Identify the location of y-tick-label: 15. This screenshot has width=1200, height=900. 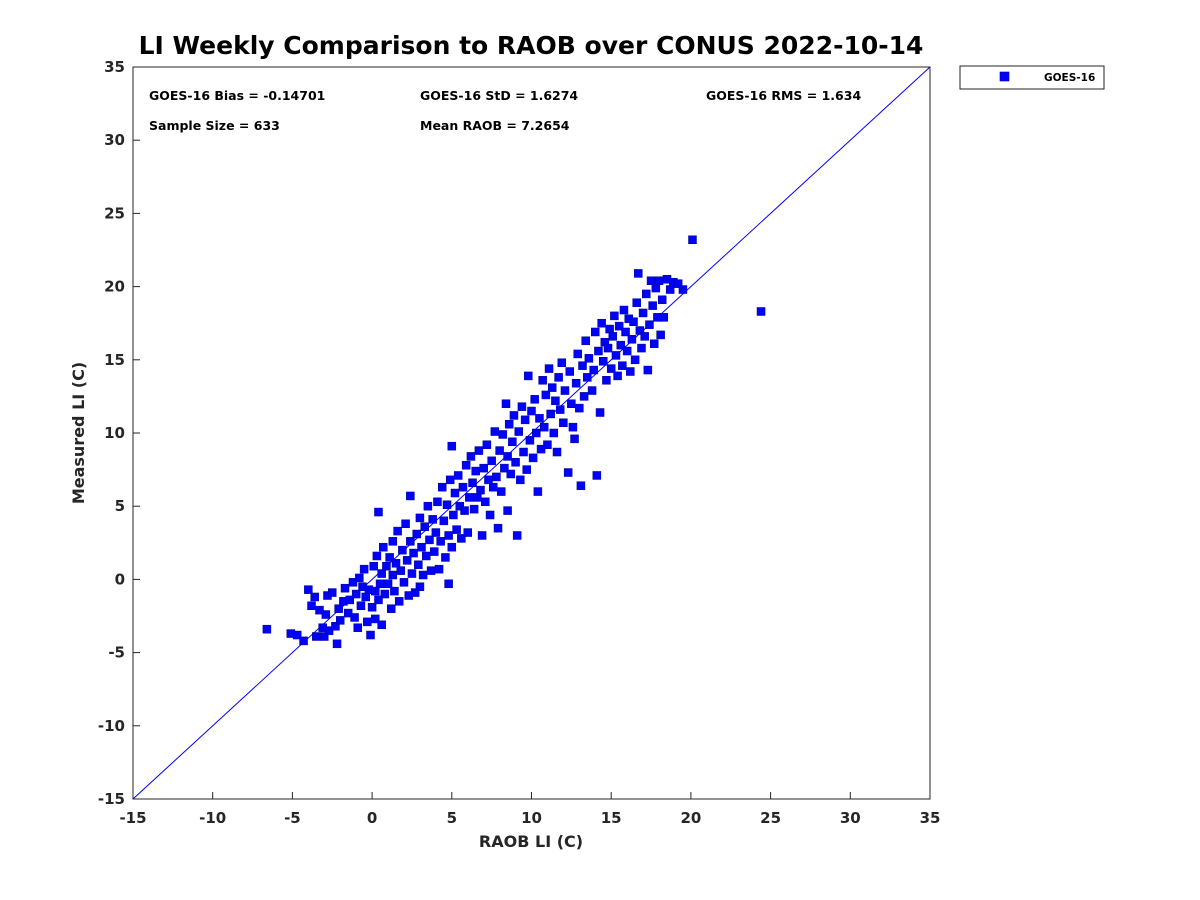
(114, 360).